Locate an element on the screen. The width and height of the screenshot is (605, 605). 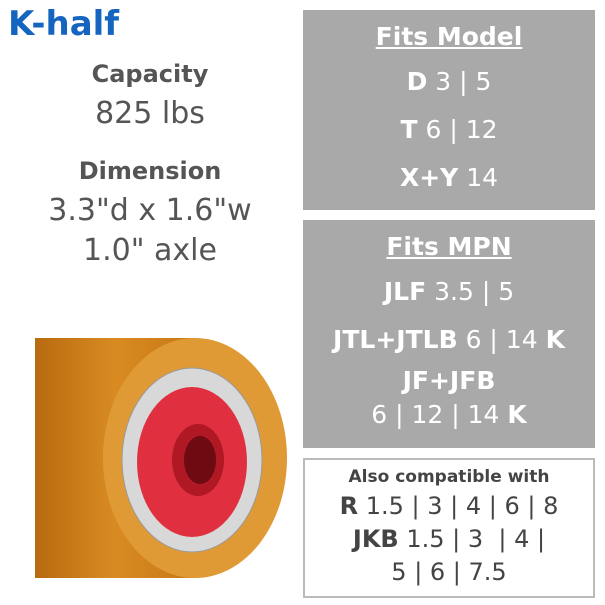
spec-row: JF+JFB is located at coordinates (449, 381).